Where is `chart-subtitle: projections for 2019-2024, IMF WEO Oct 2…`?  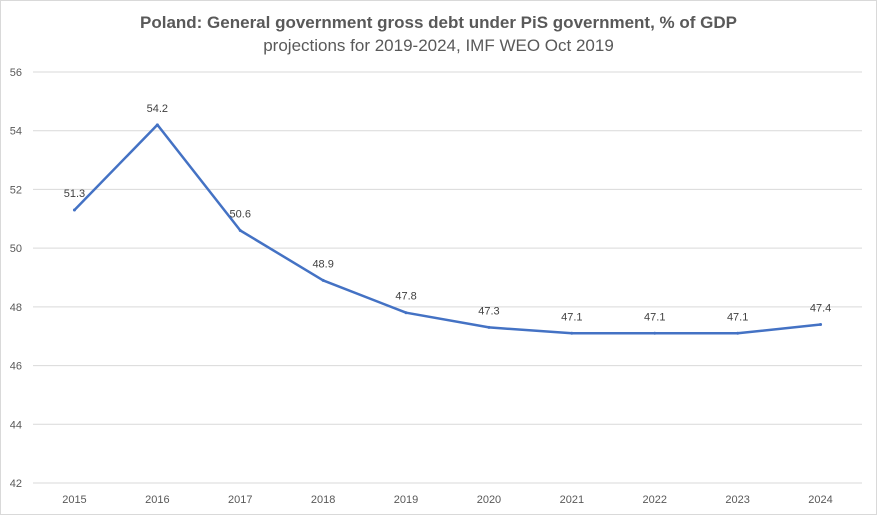
chart-subtitle: projections for 2019-2024, IMF WEO Oct 2… is located at coordinates (438, 45).